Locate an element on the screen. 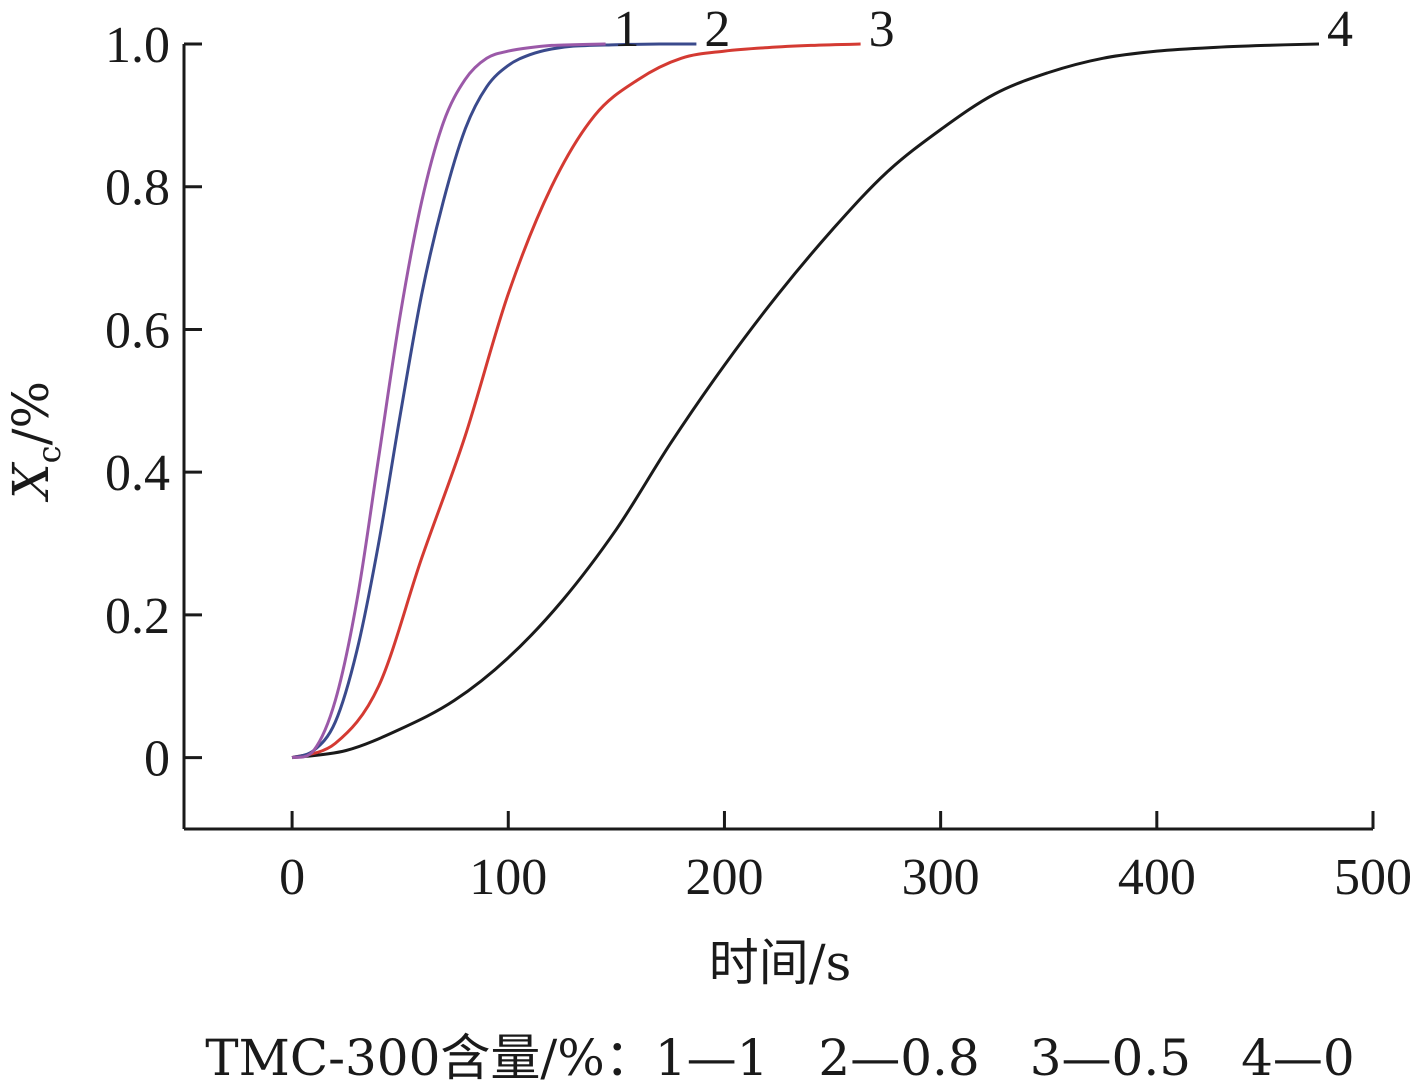 The image size is (1422, 1087). y-axis-title-main: X is located at coordinates (31, 482).